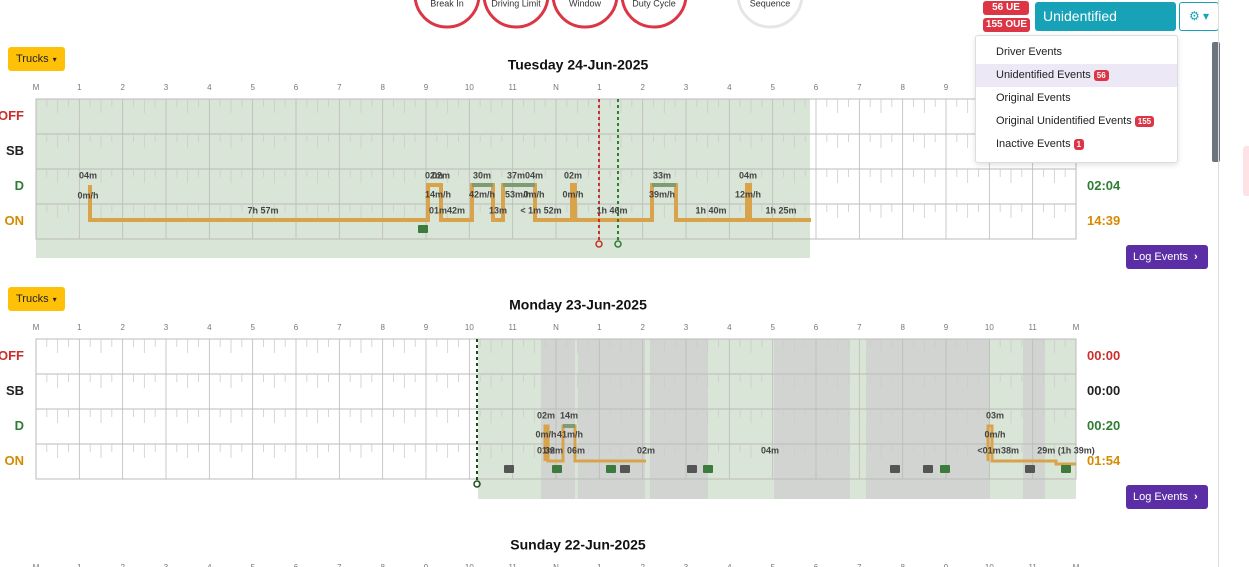 Image resolution: width=1249 pixels, height=567 pixels. Describe the element at coordinates (1043, 75) in the screenshot. I see `menu-item-label: Unidentified Events` at that location.